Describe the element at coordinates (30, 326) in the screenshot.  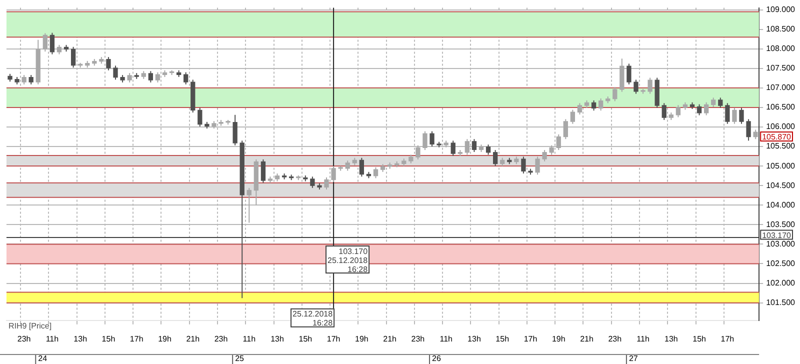
I see `text: RIH9 [Price]` at that location.